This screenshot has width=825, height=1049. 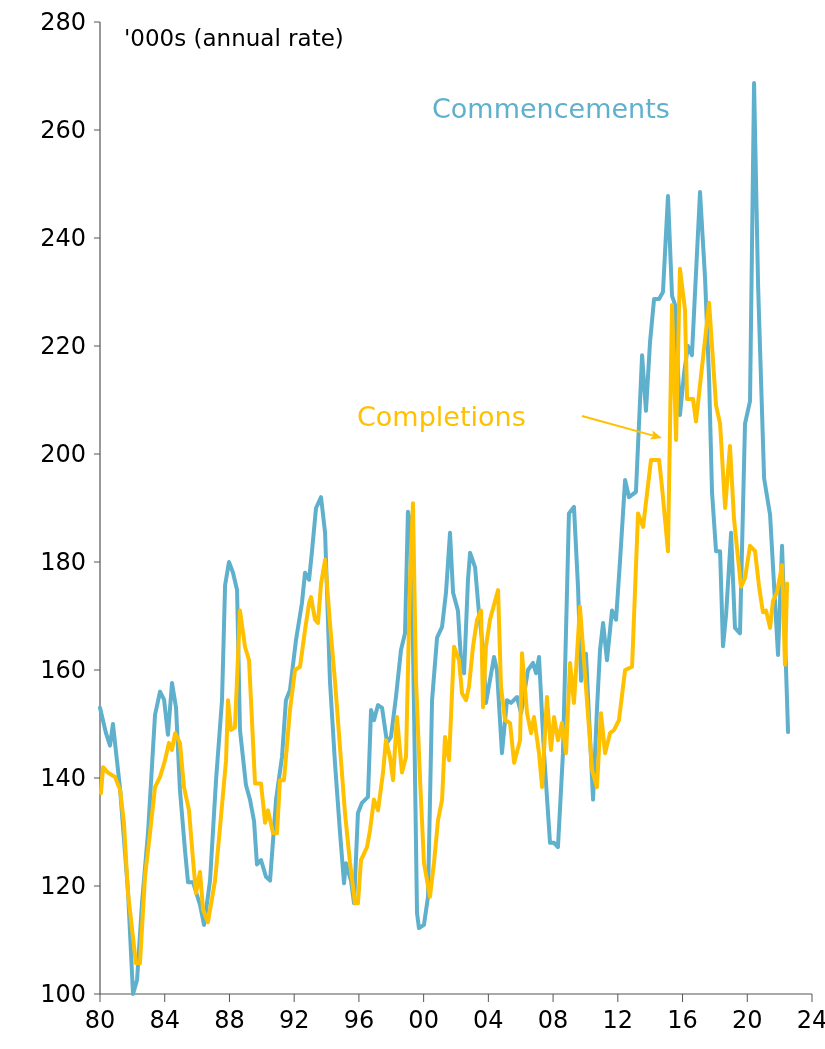 I want to click on y-tick-label: 160, so click(x=63, y=670).